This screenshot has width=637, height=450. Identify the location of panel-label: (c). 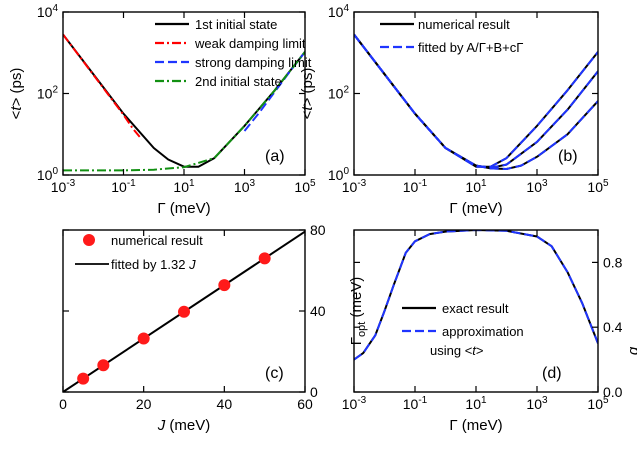
(274, 373).